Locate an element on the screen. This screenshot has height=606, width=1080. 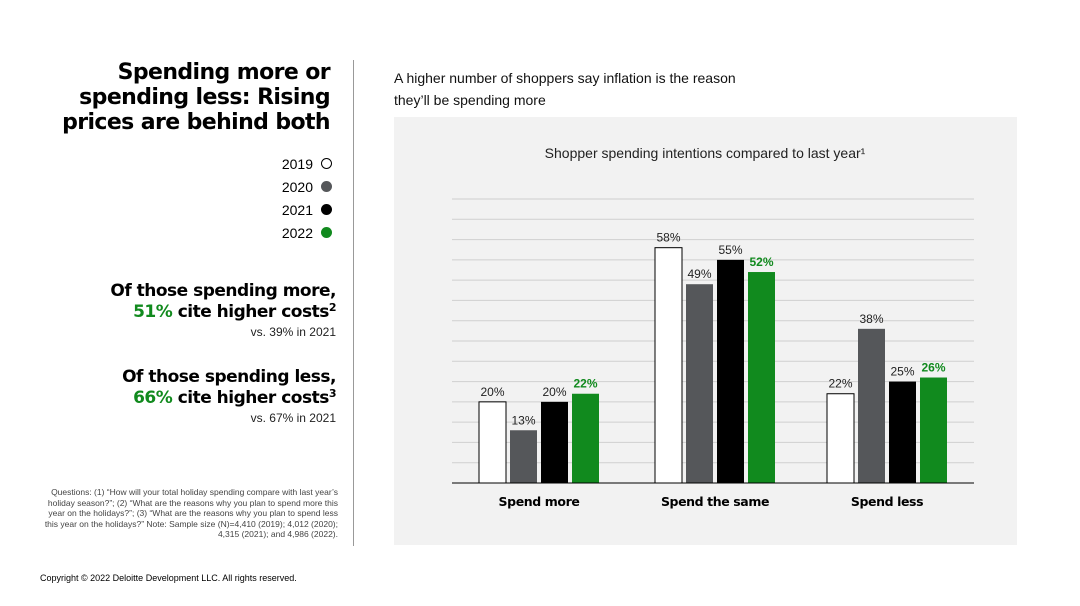
bar-2019-spend-the-same is located at coordinates (668, 365).